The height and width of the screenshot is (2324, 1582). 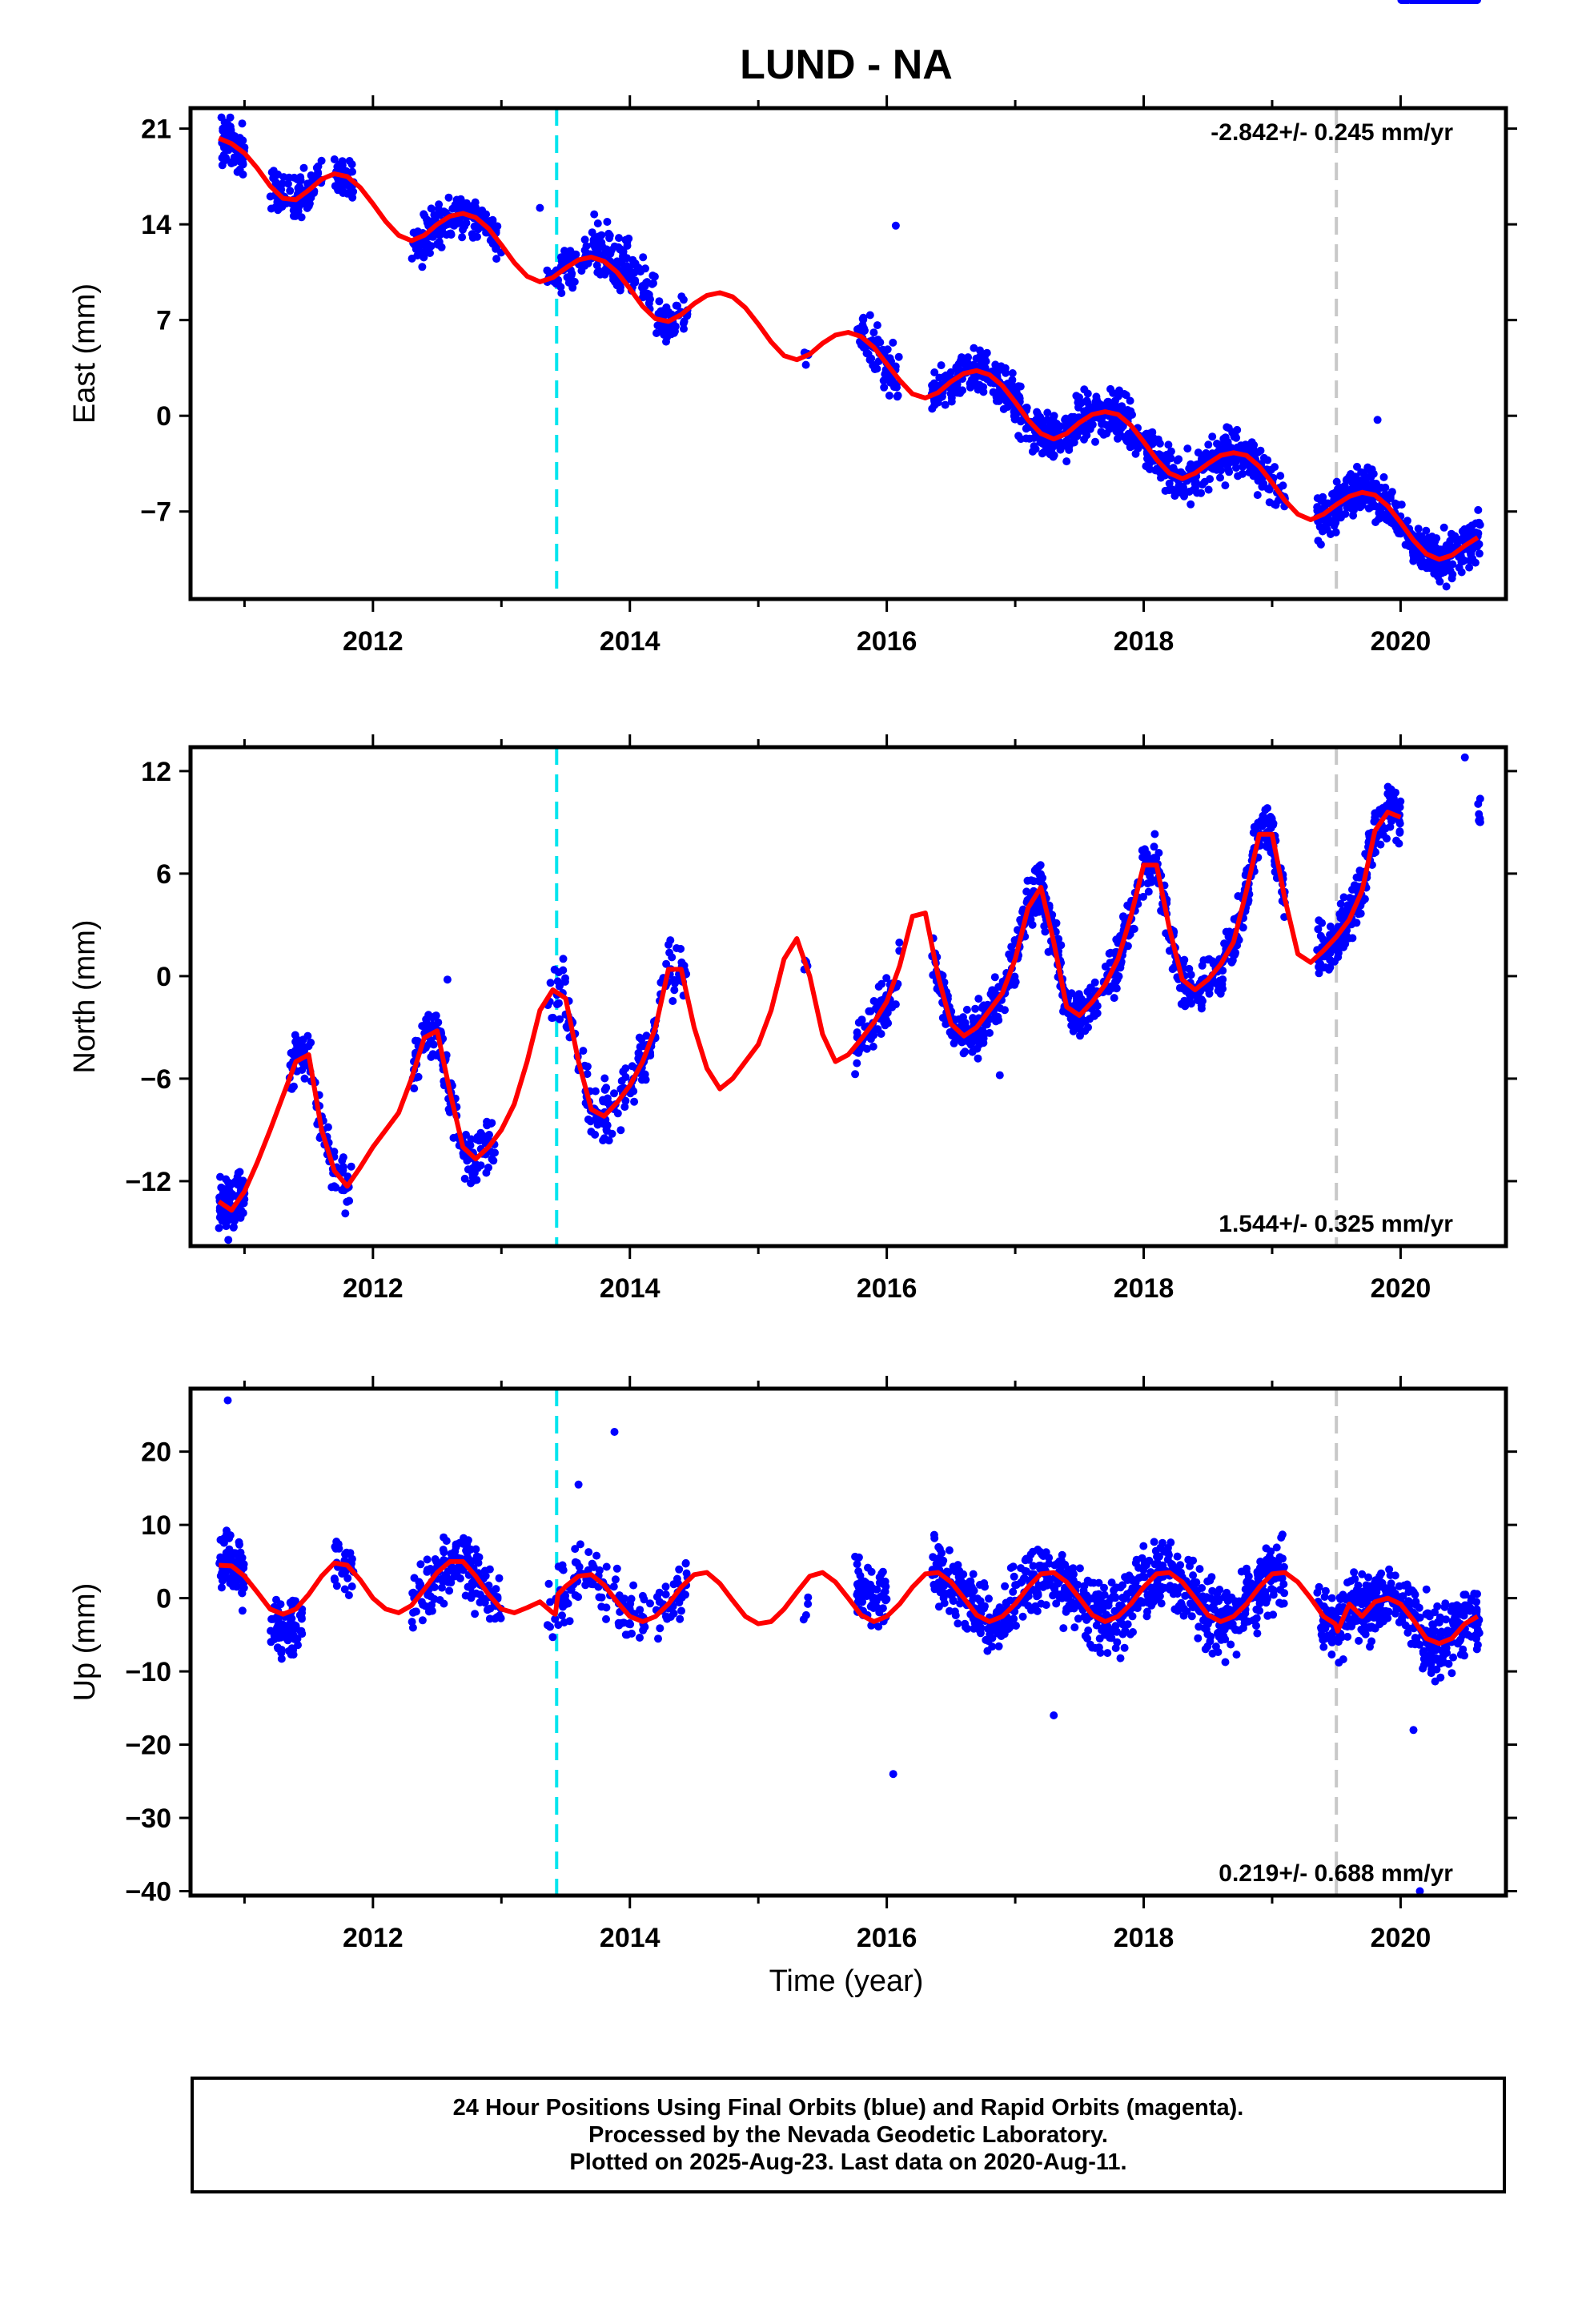 I want to click on rate-annotation: 1.544+/- 0.325 mm/yr, so click(x=1336, y=1224).